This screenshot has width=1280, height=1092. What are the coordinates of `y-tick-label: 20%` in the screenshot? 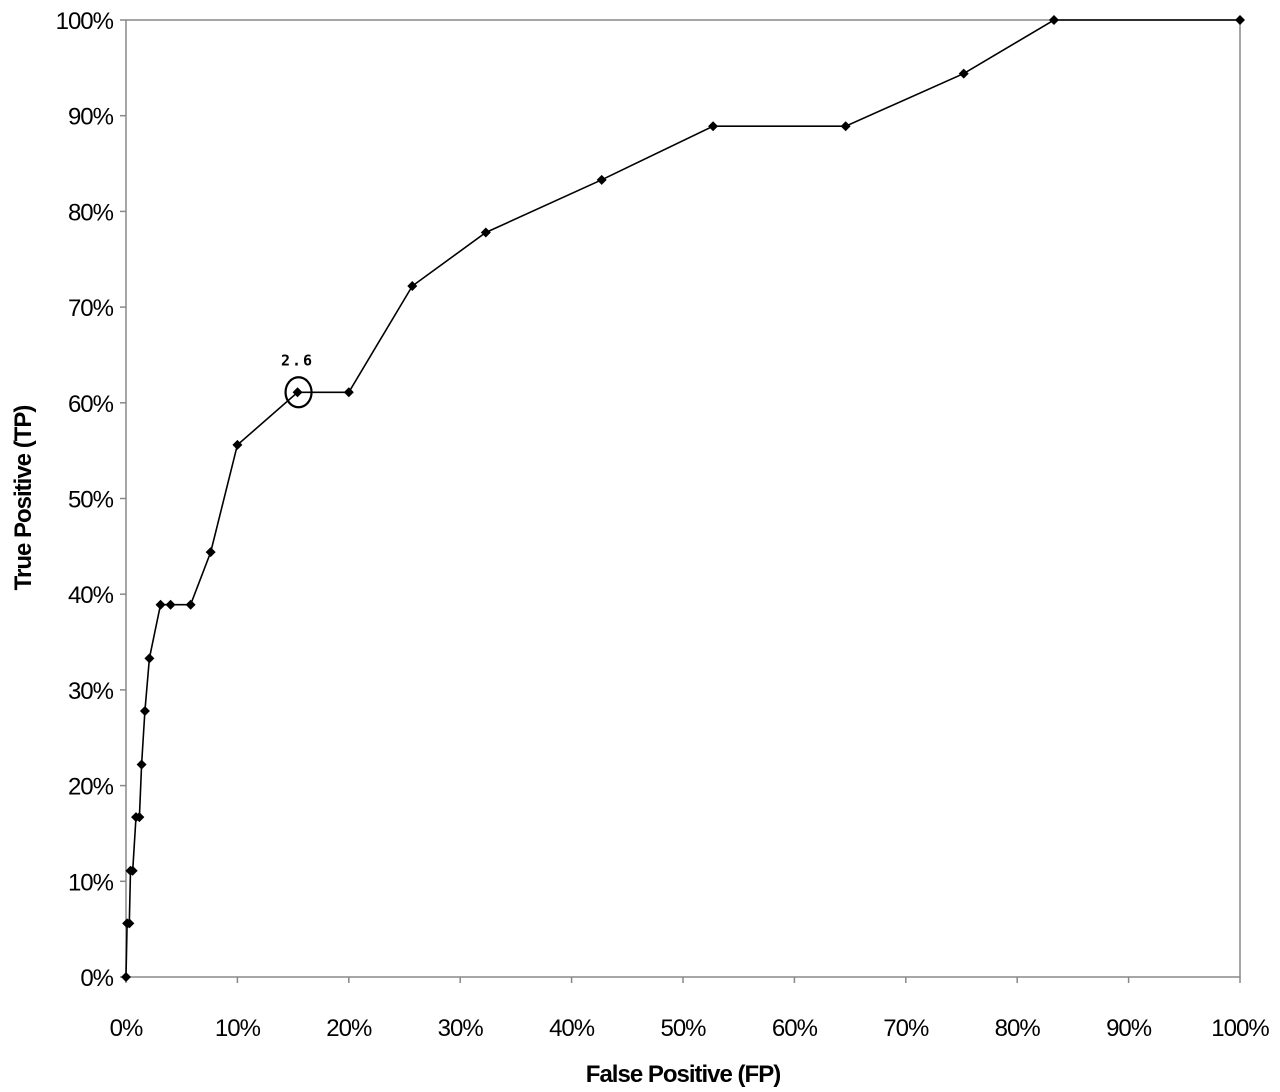 It's located at (91, 787).